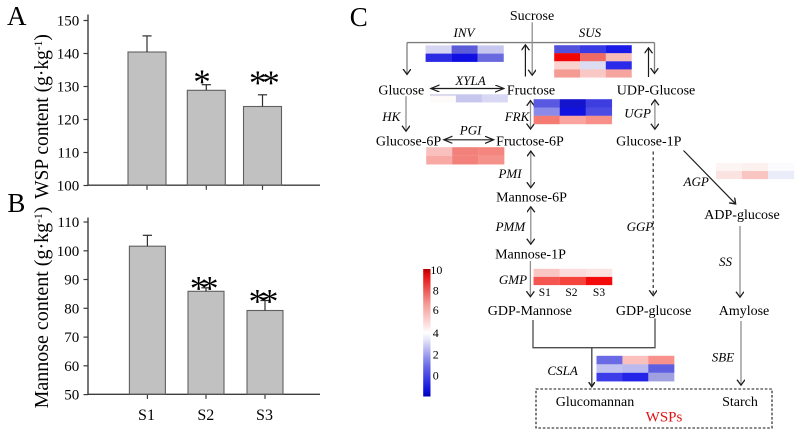 The height and width of the screenshot is (434, 800). Describe the element at coordinates (71, 281) in the screenshot. I see `svg-text: 90` at that location.